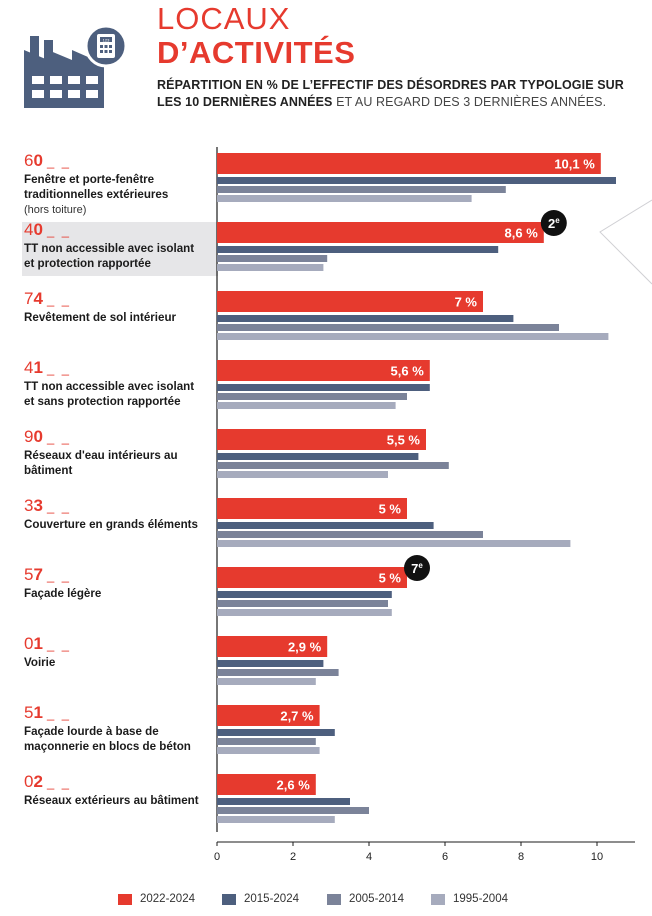  What do you see at coordinates (294, 785) in the screenshot?
I see `data-label: 2,6 %` at bounding box center [294, 785].